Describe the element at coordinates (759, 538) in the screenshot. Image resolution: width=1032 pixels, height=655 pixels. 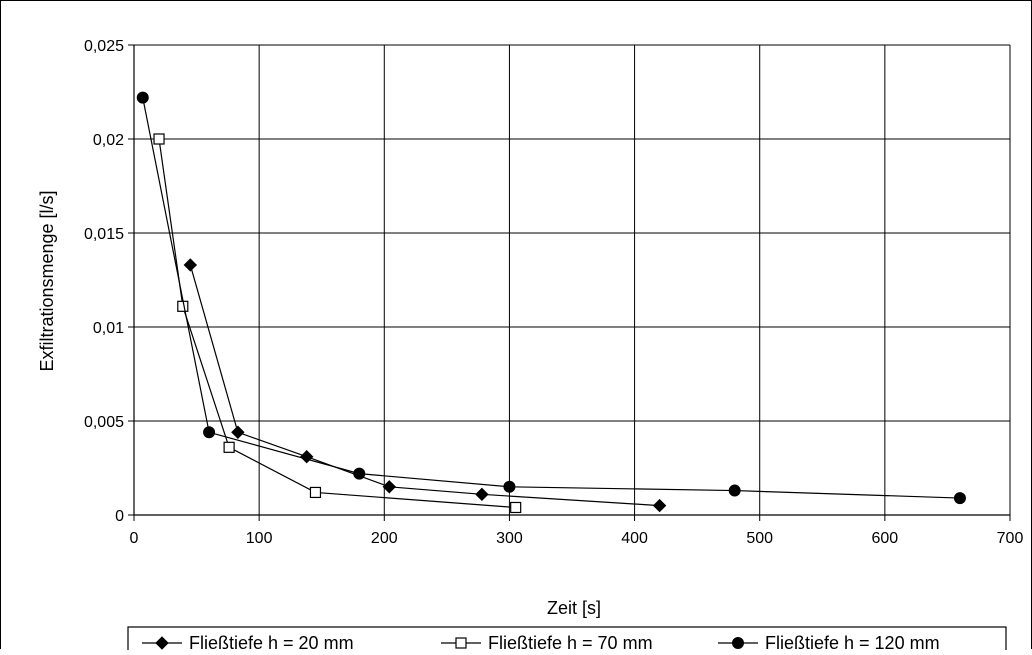
I see `x-tick-label: 500` at that location.